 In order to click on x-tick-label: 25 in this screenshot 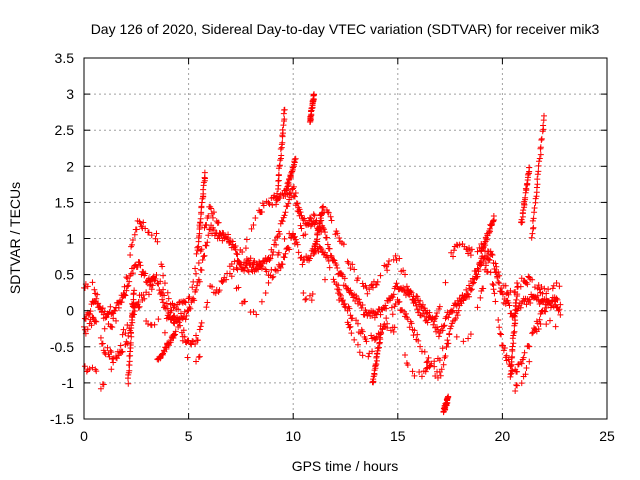, I will do `click(607, 436)`.